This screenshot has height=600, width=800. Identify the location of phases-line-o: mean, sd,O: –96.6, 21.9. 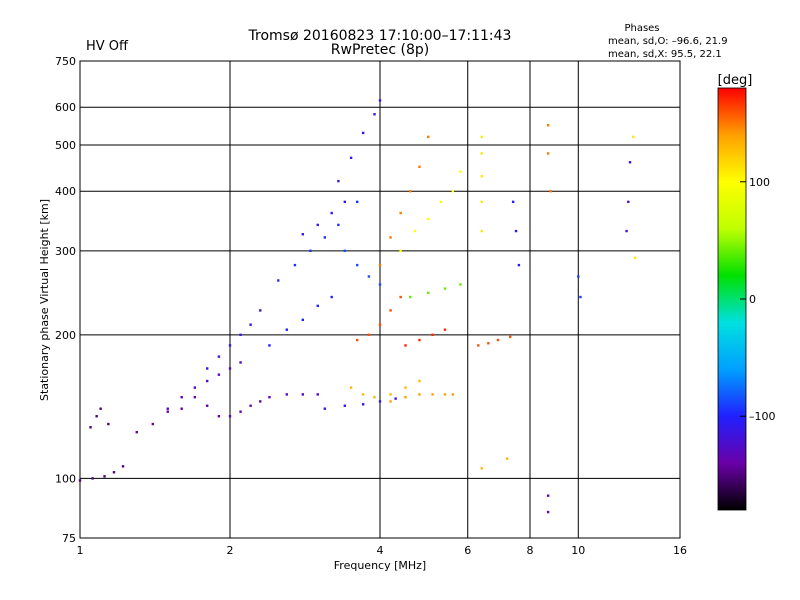
(668, 41).